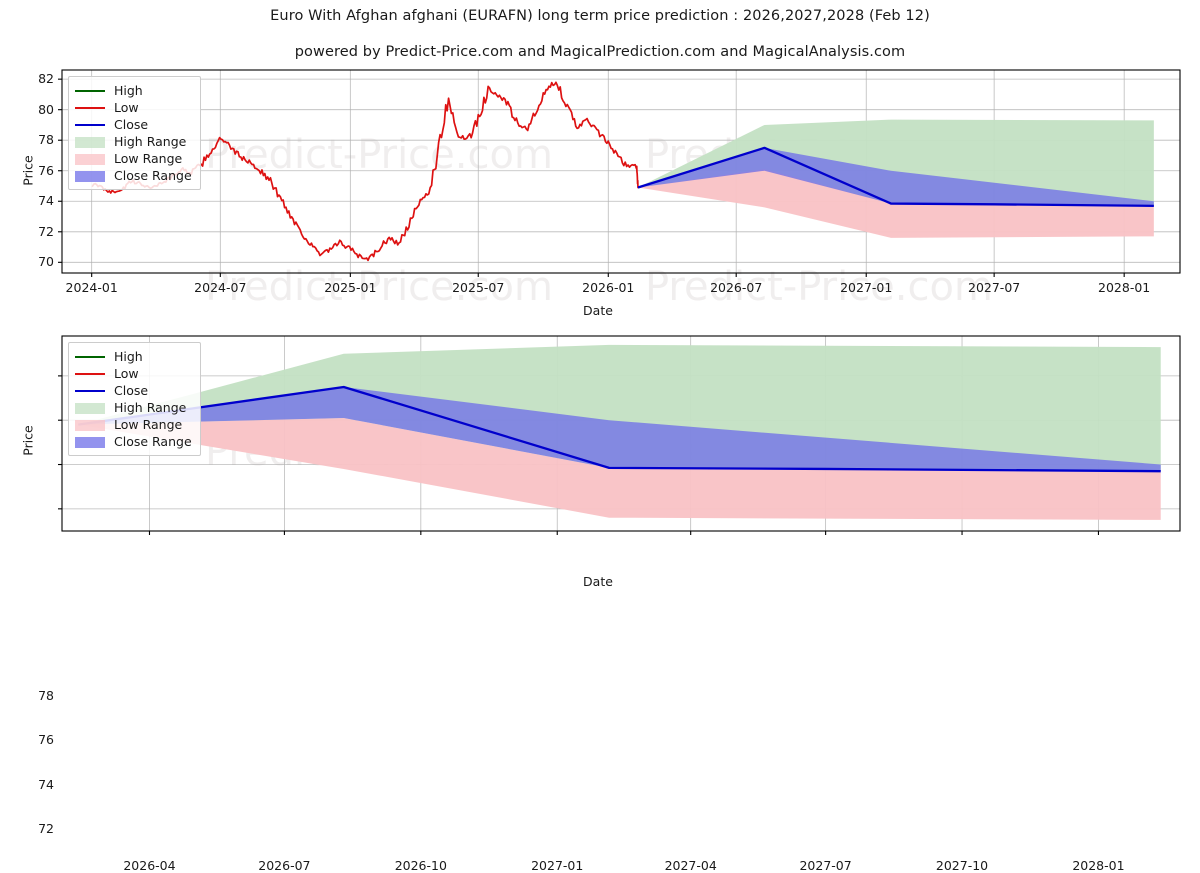 Image resolution: width=1200 pixels, height=873 pixels. I want to click on top-chart-legend-item-low: Low, so click(133, 107).